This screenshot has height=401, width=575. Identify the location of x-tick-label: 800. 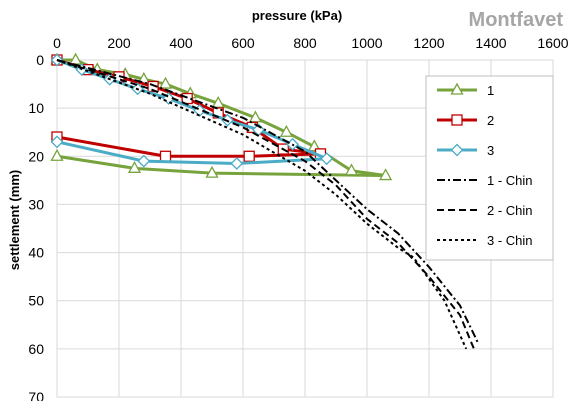
(305, 43).